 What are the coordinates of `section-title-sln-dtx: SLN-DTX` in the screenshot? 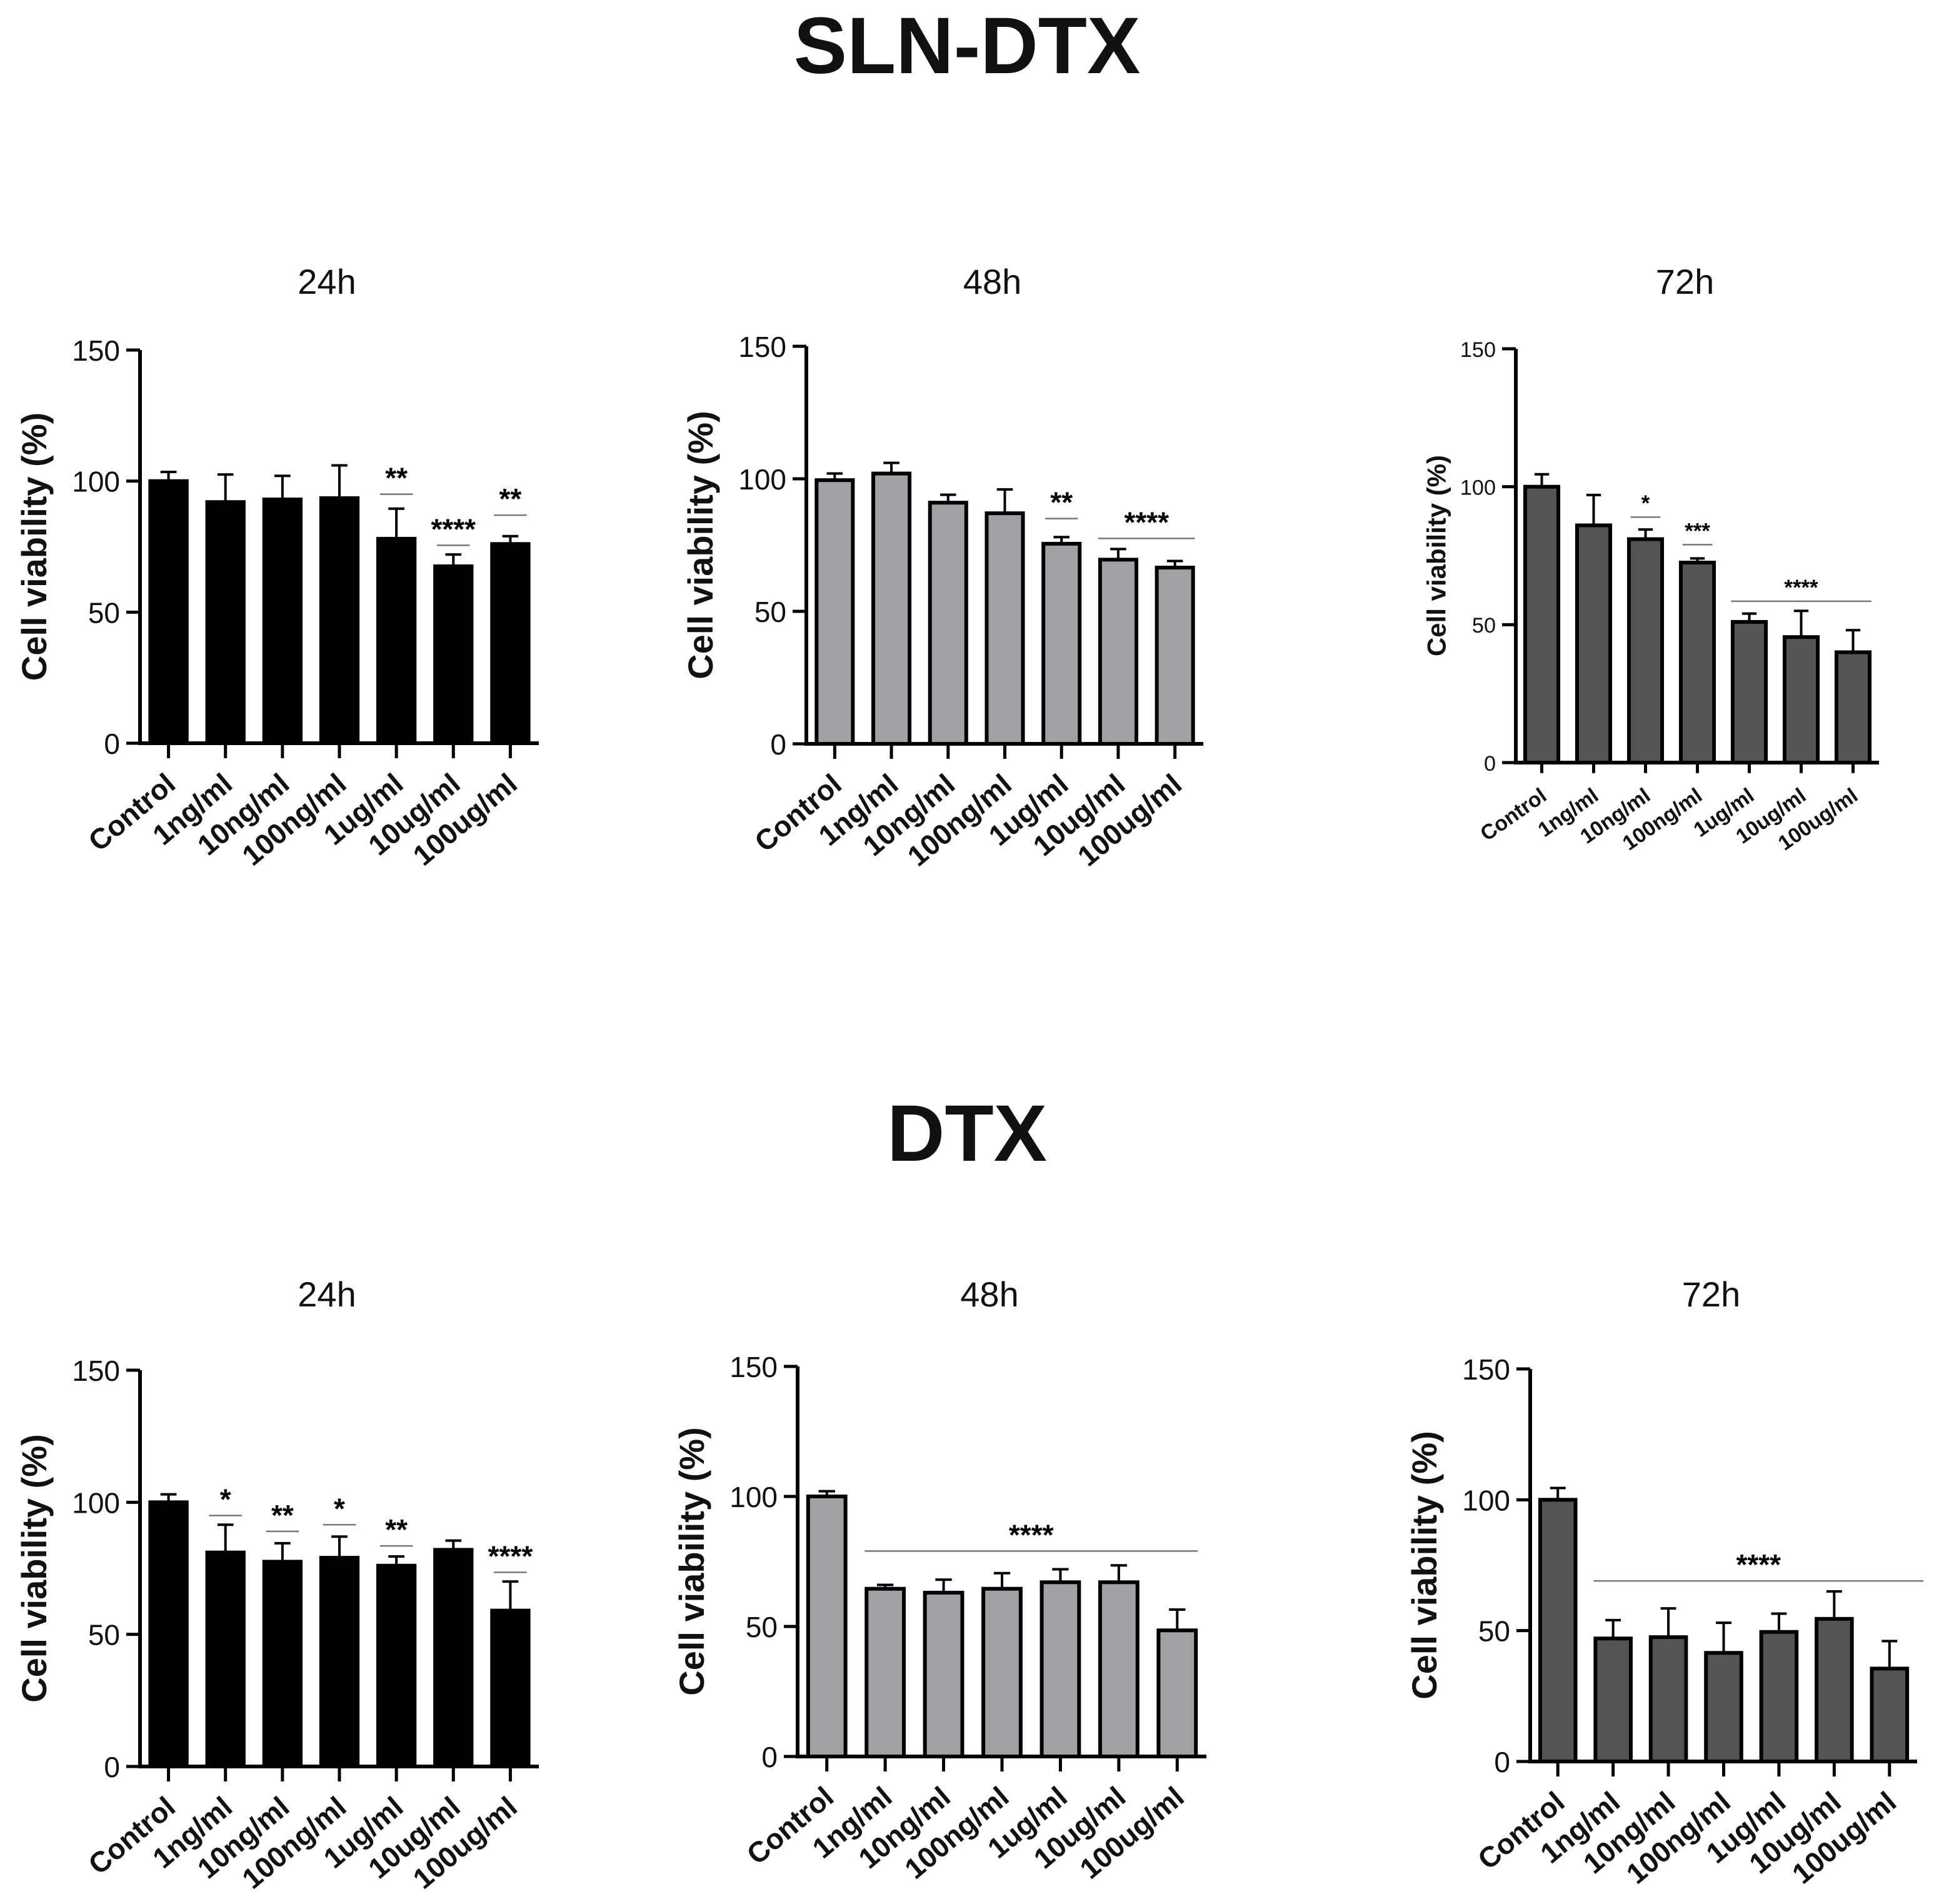 It's located at (967, 46).